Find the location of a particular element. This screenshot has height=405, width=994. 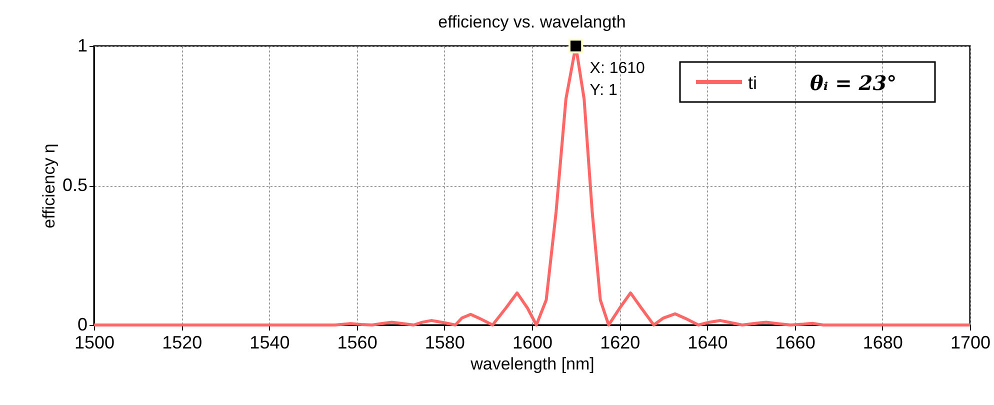

annotation: θᵢ = 23° is located at coordinates (853, 83).